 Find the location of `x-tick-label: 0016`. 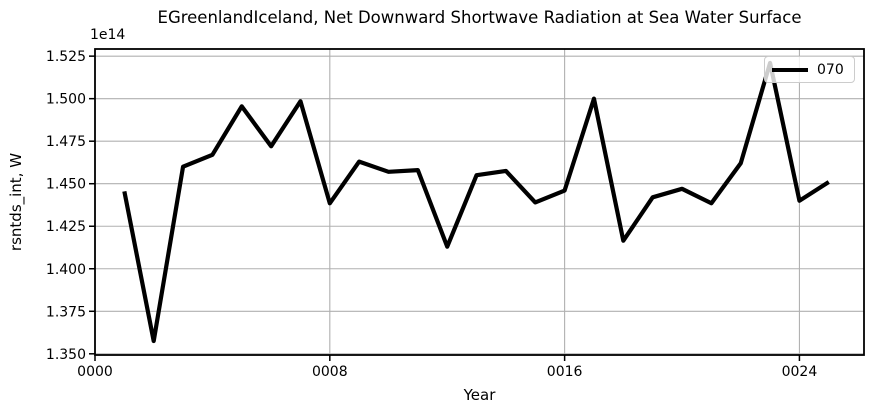

x-tick-label: 0016 is located at coordinates (565, 372).